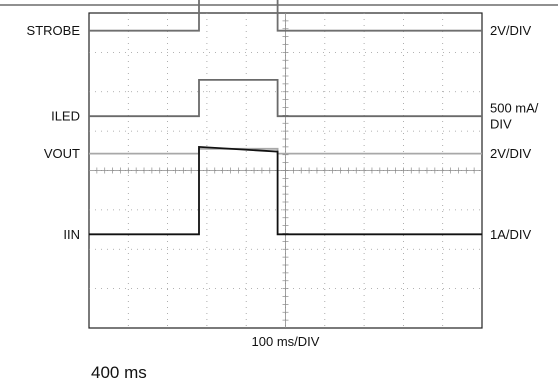 The height and width of the screenshot is (392, 558). What do you see at coordinates (54, 30) in the screenshot?
I see `channel-label-strobe: STROBE` at bounding box center [54, 30].